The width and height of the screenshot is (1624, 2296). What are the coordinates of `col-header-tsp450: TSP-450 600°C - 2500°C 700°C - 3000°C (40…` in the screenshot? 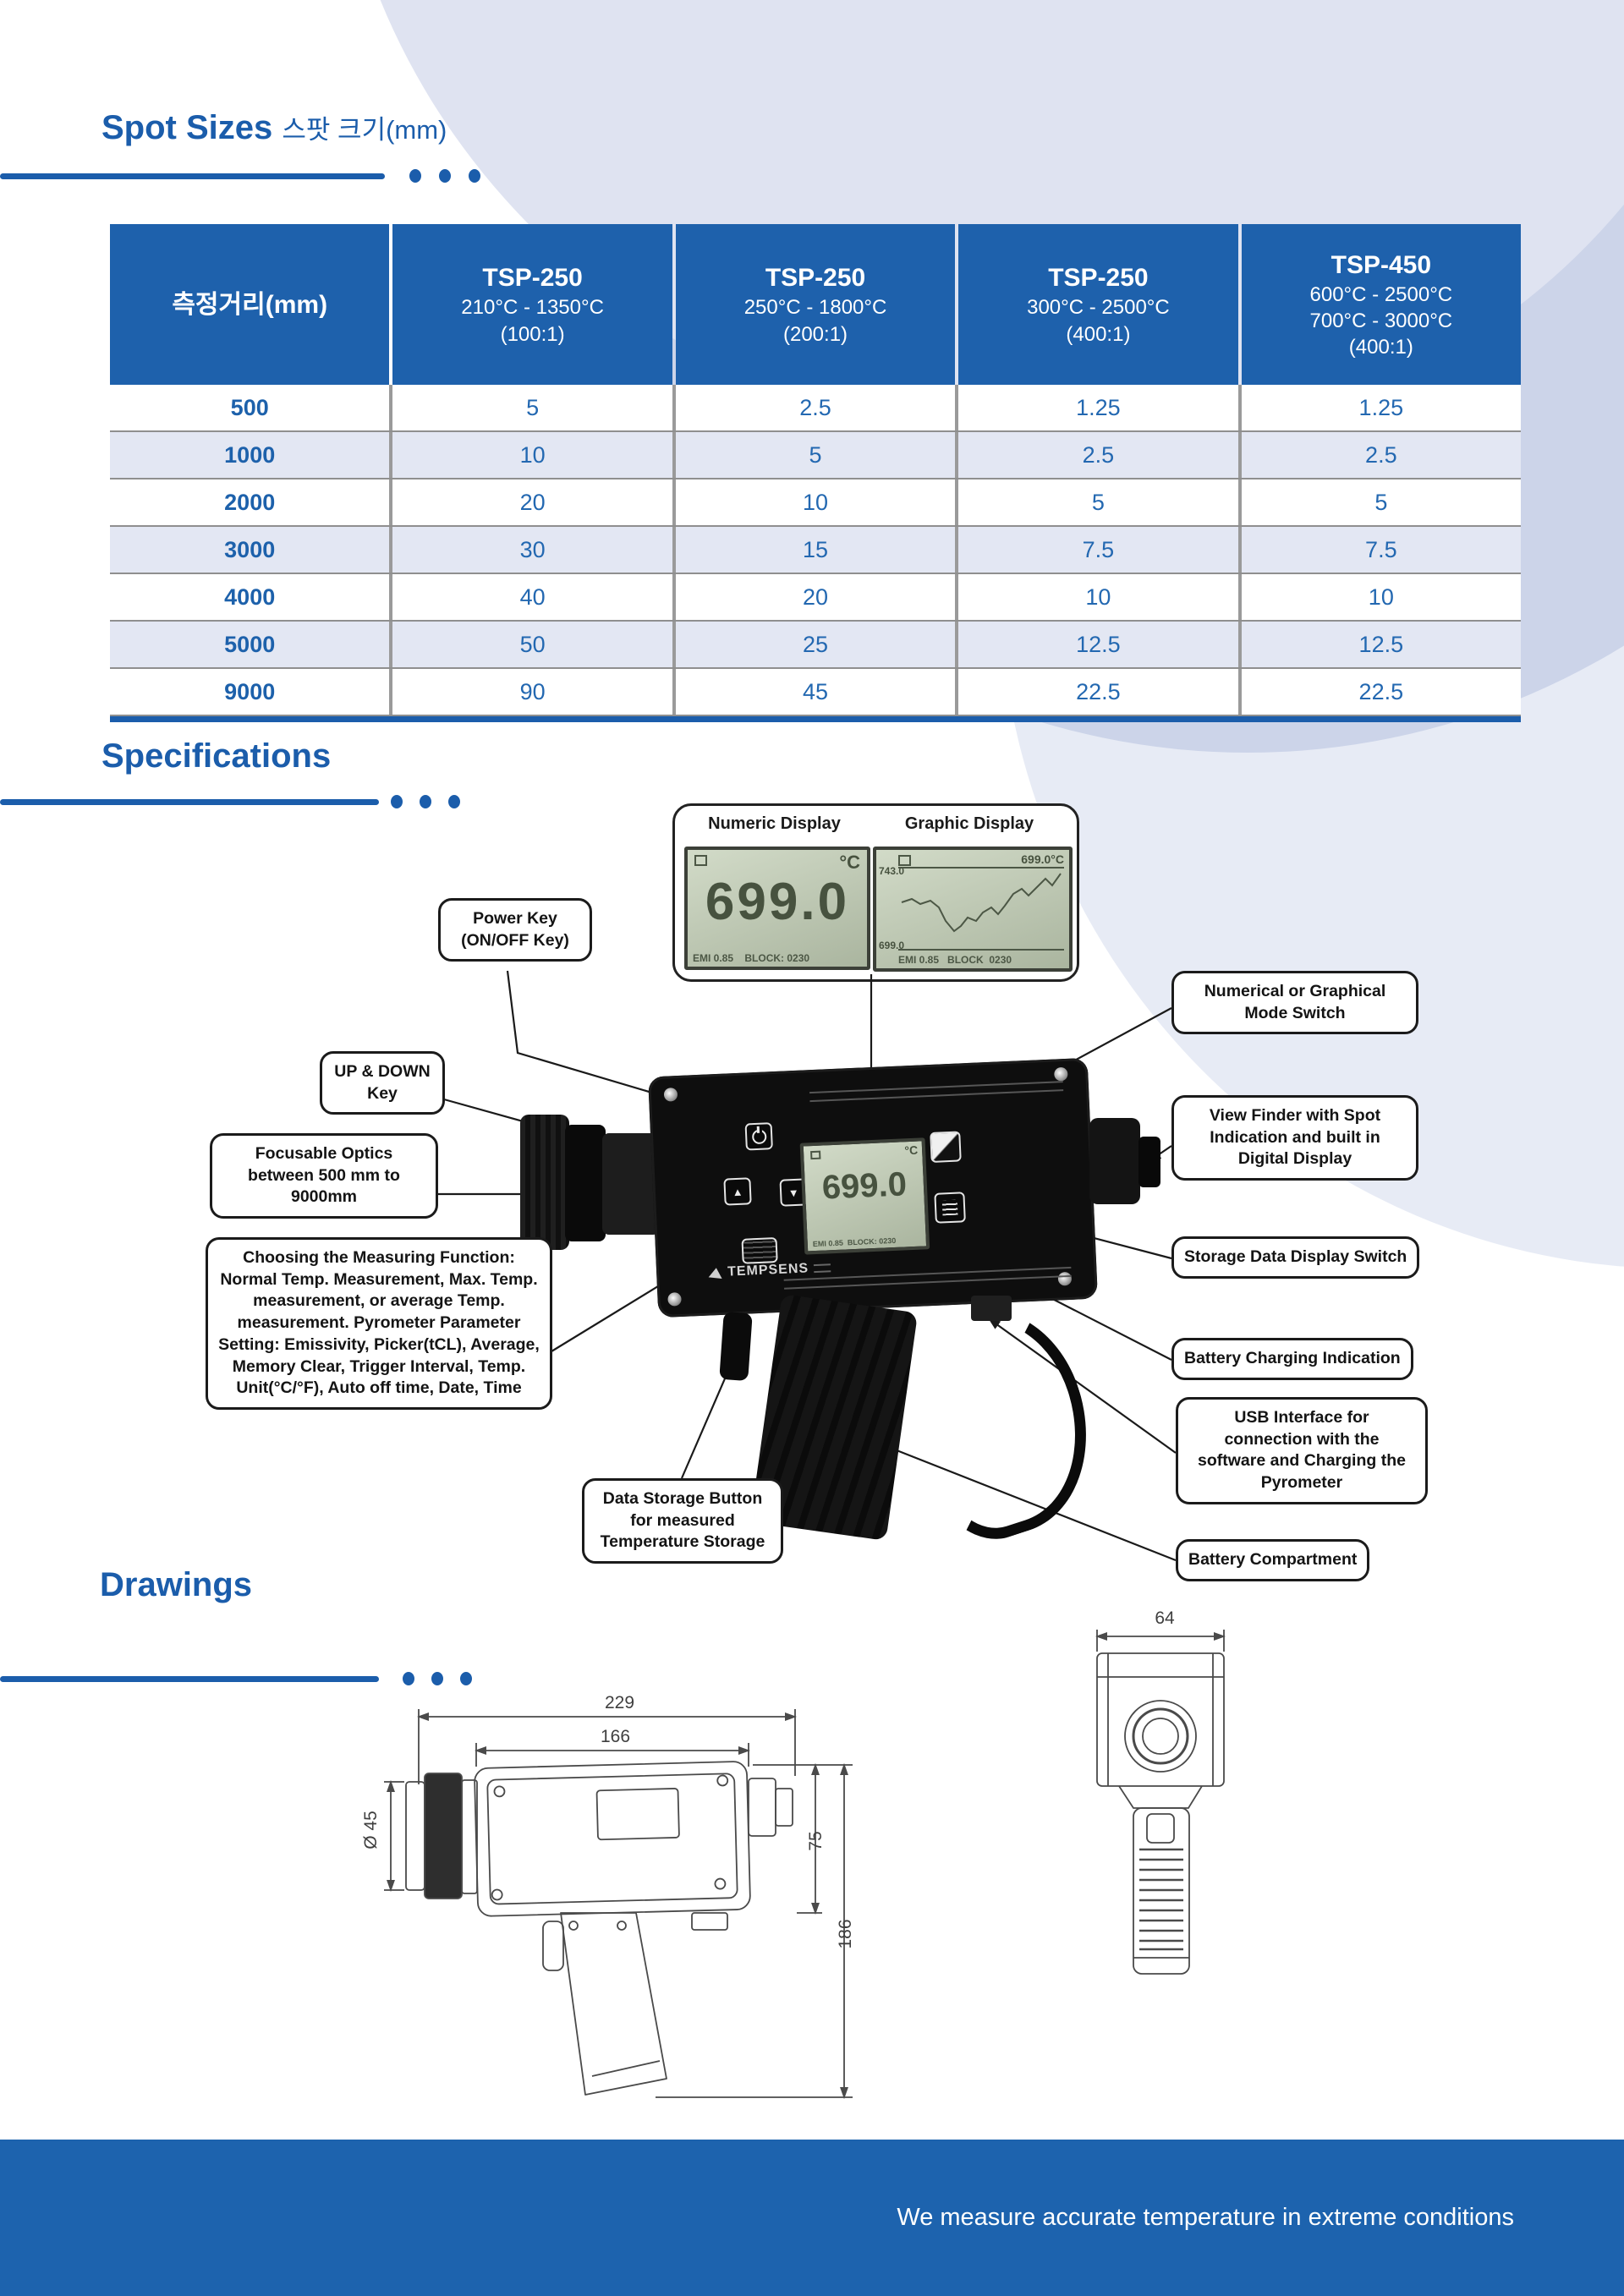 It's located at (1382, 305).